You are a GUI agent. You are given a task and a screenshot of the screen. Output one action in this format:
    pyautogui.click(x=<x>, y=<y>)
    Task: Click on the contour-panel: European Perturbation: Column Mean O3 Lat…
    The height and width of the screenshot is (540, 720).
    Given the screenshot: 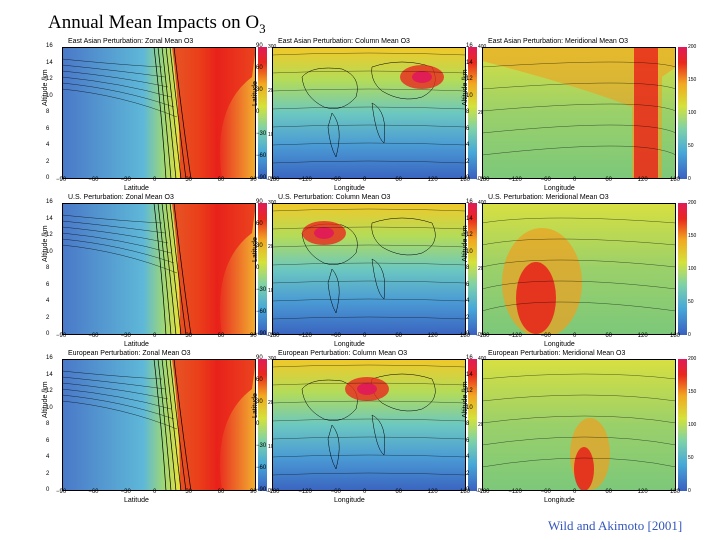 What is the action you would take?
    pyautogui.click(x=369, y=429)
    